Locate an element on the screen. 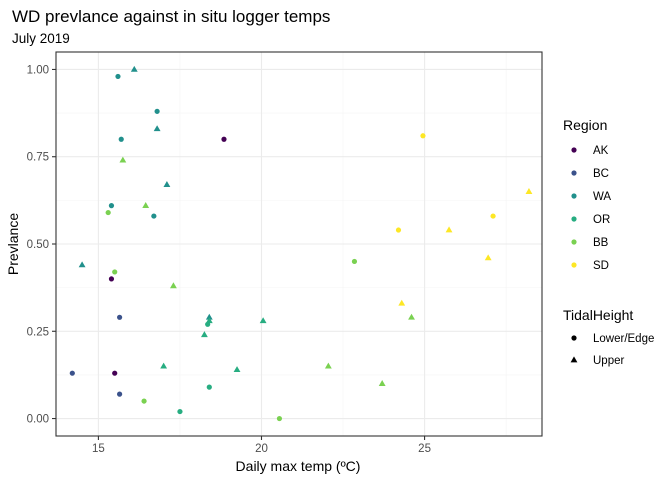  legend-label-bb: BB is located at coordinates (601, 243).